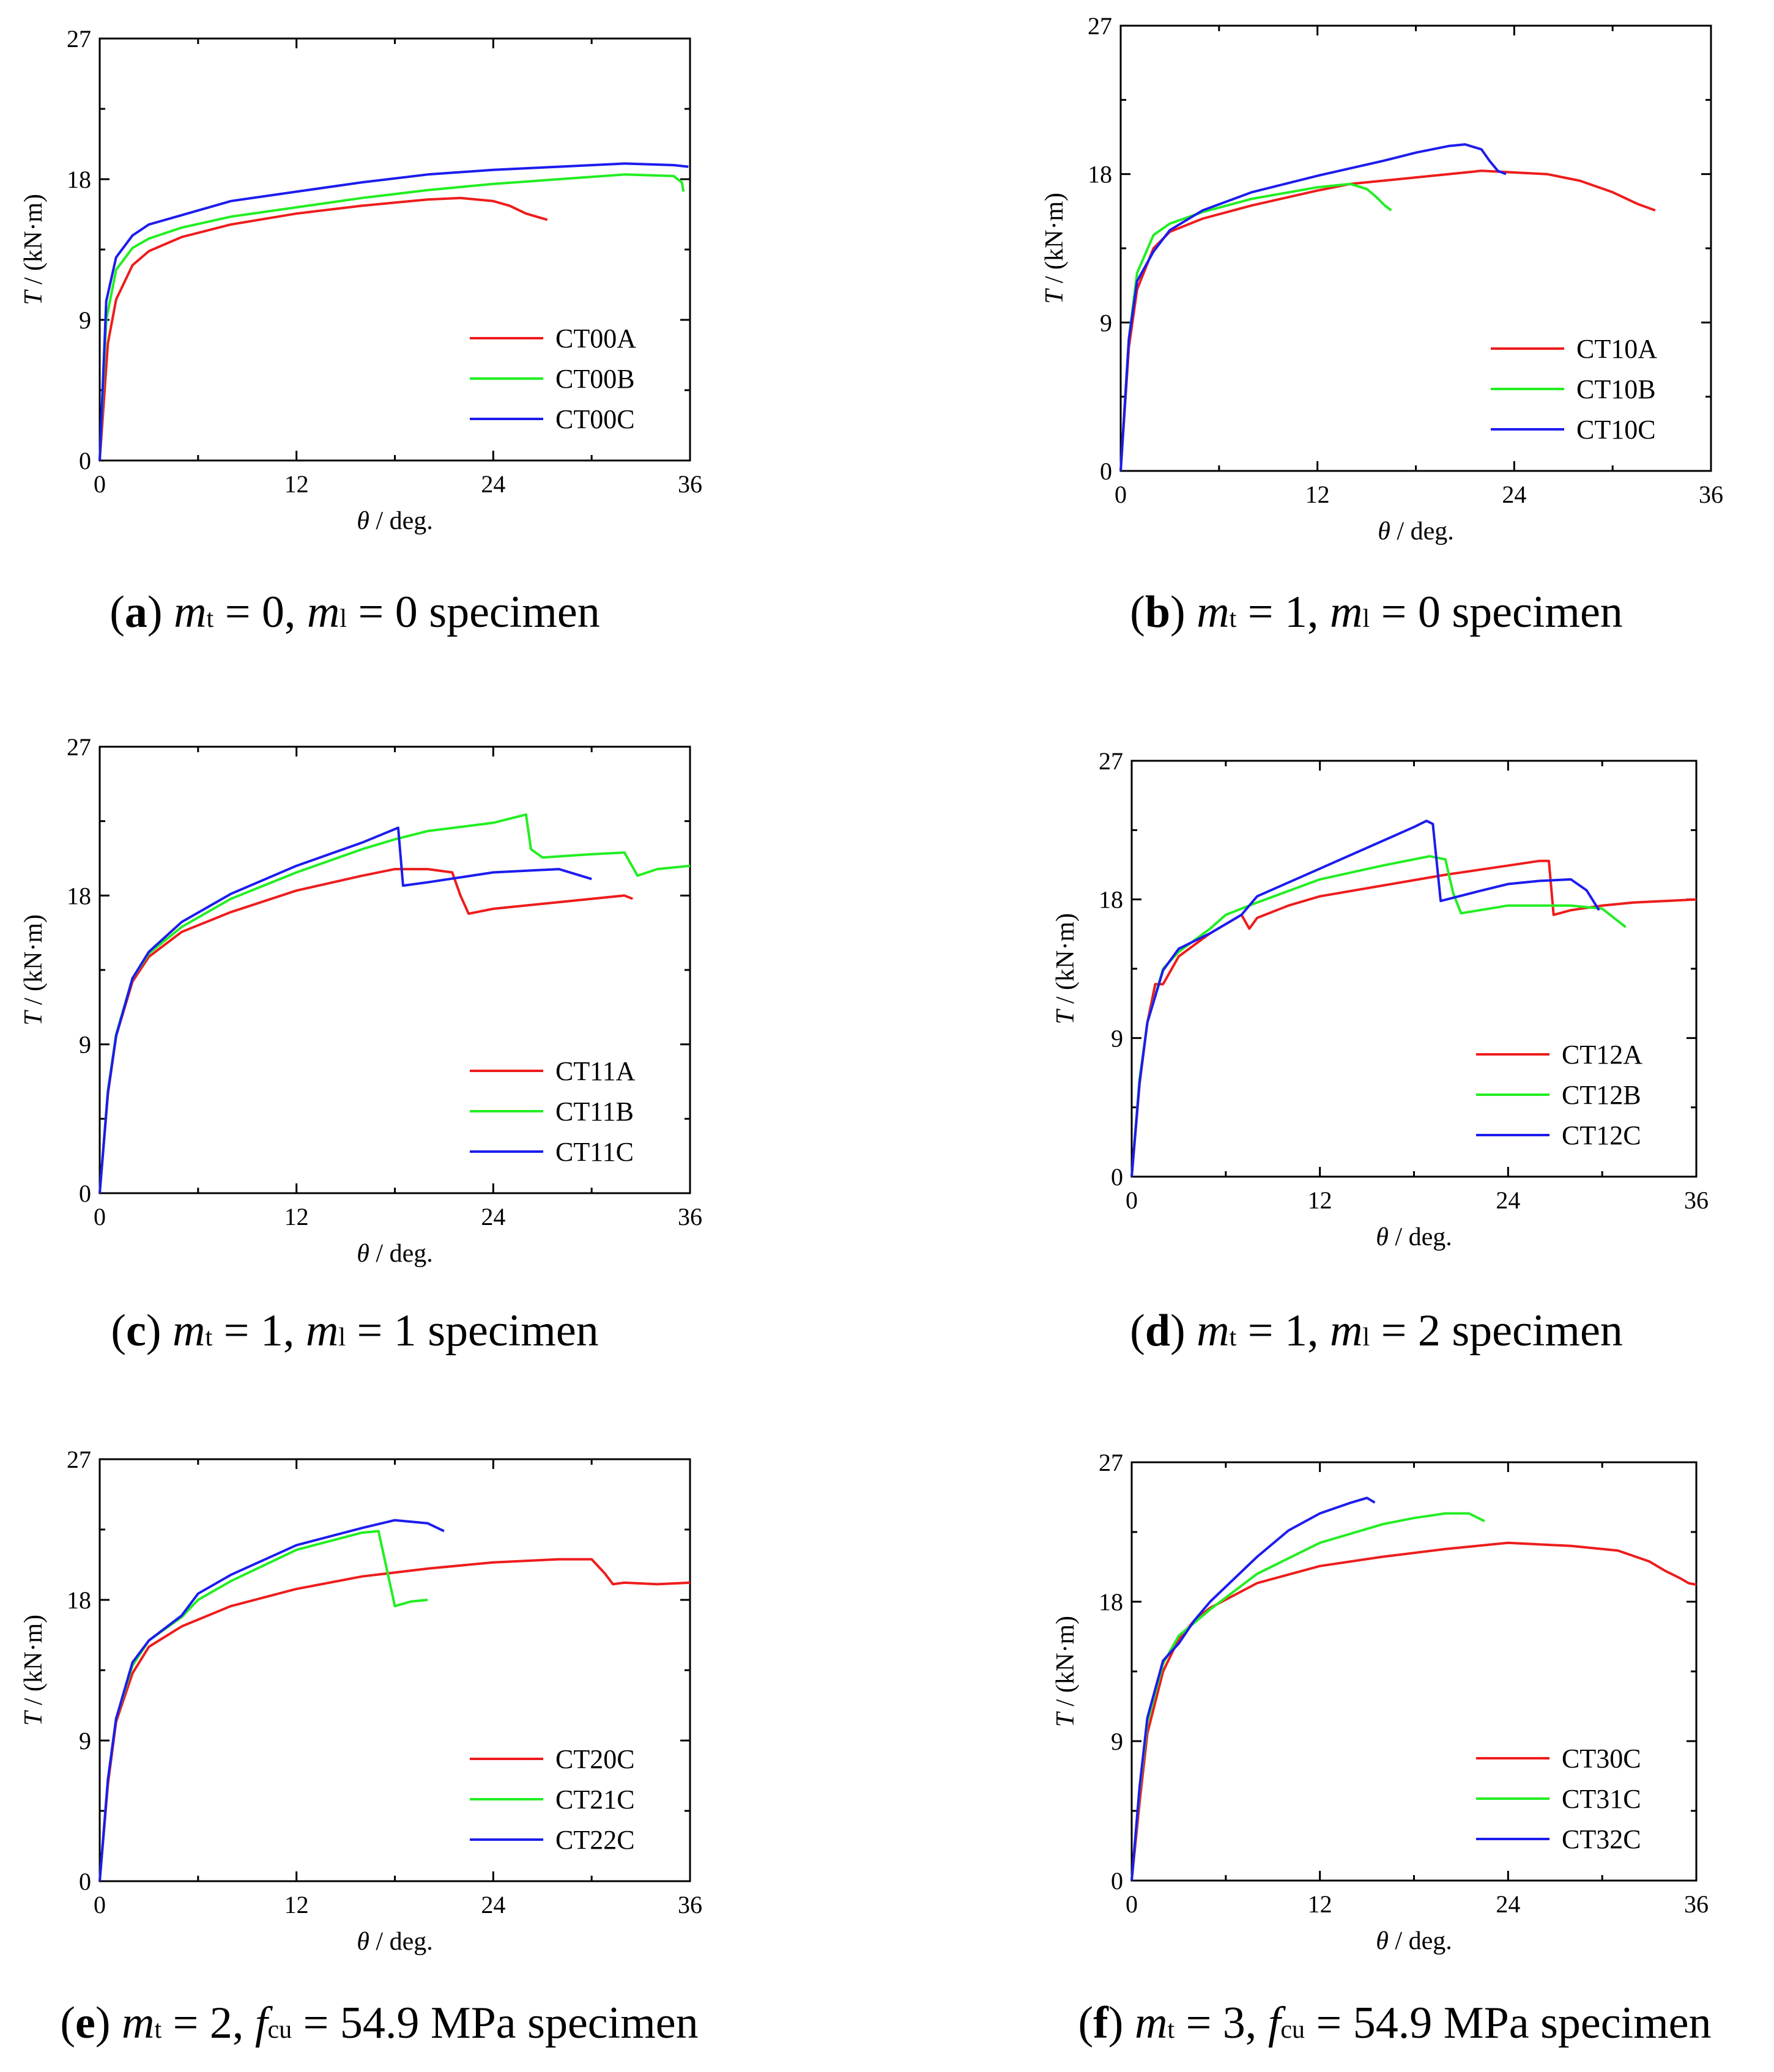  What do you see at coordinates (1377, 612) in the screenshot?
I see `panel-caption: (b) mt = 1, ml = 0 specimen` at bounding box center [1377, 612].